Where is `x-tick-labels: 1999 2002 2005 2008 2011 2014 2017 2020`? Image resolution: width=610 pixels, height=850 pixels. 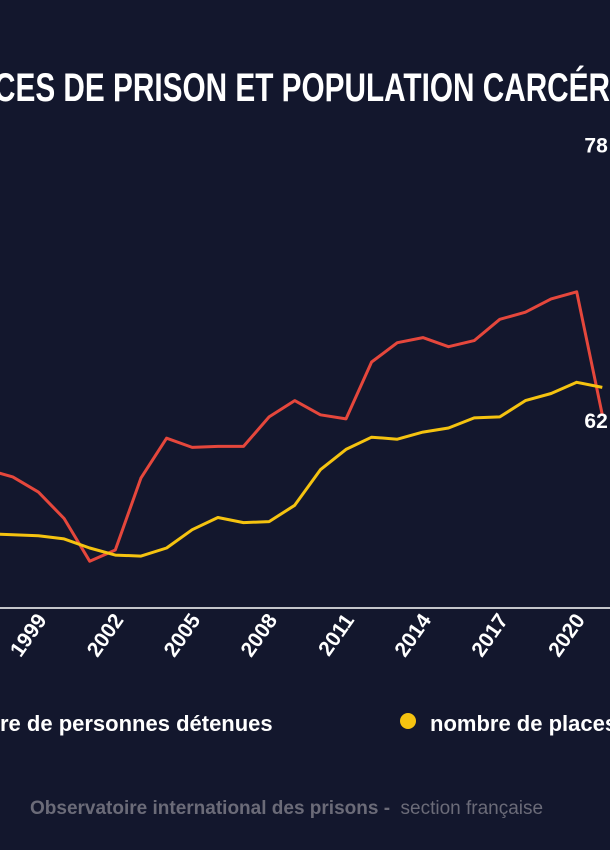 x-tick-labels: 1999 2002 2005 2008 2011 2014 2017 2020 is located at coordinates (298, 635).